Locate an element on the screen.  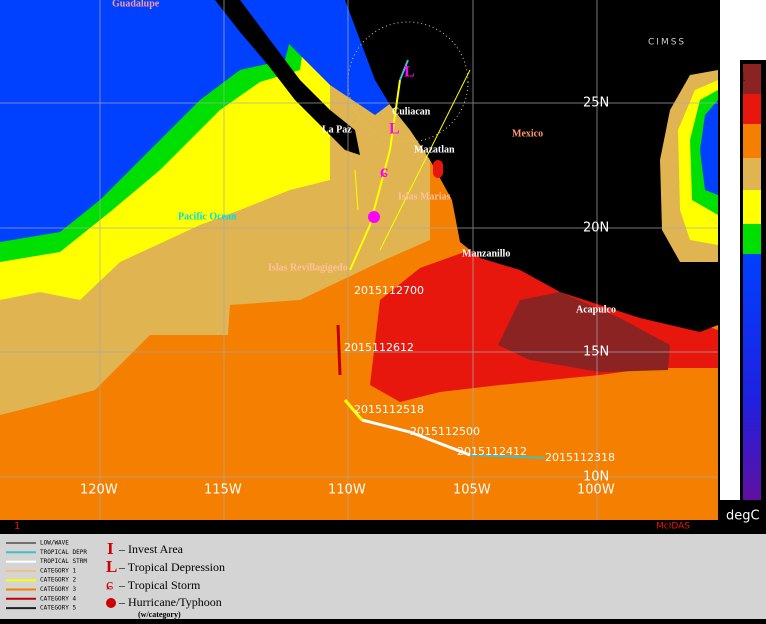
place-label: Islas Revillagigedo is located at coordinates (308, 267).